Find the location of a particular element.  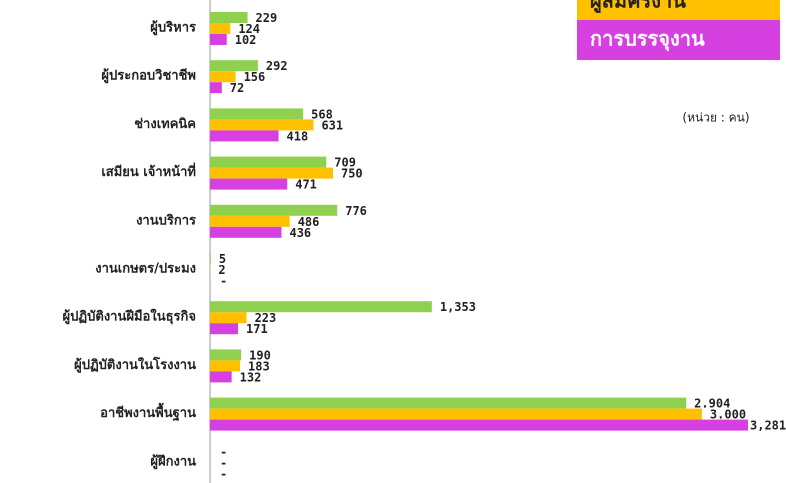

category-label: ผู้ปฏิบัติงานฝีมือในธุรกิจ is located at coordinates (129, 316).